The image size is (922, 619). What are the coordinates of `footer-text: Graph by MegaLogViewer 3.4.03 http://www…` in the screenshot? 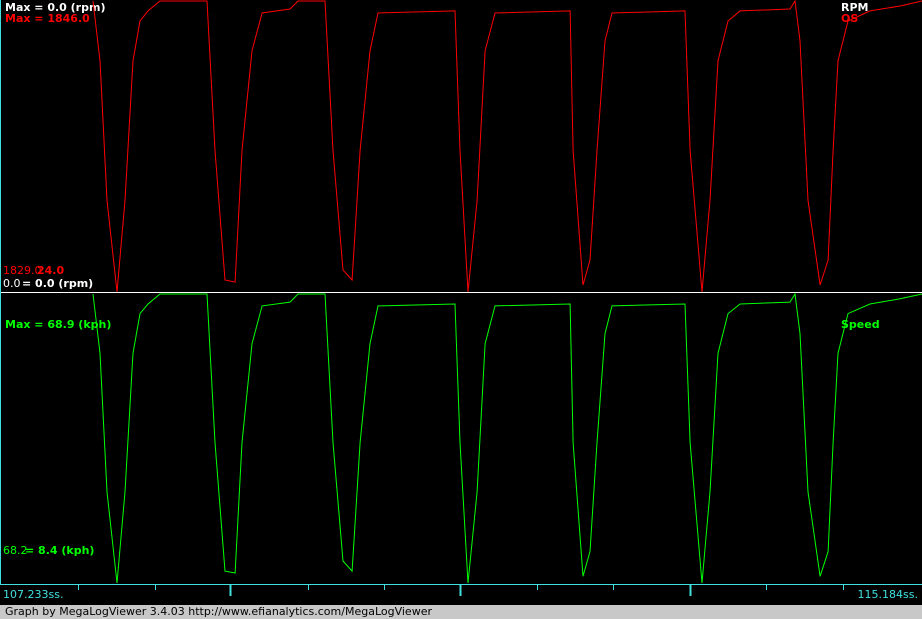 It's located at (218, 611).